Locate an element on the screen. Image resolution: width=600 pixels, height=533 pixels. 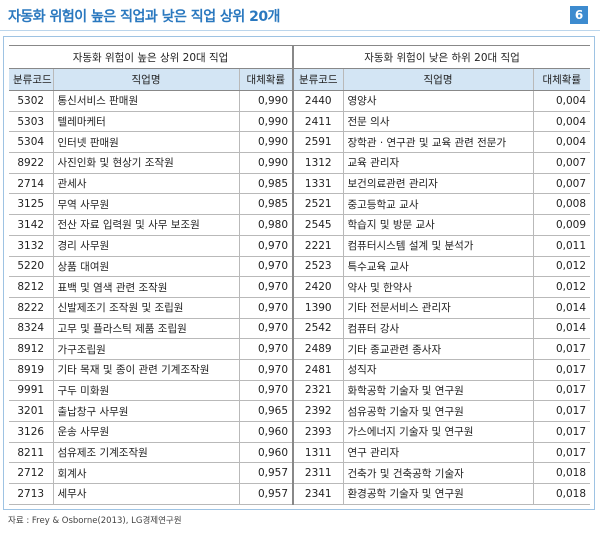
table-cell: 2714 is located at coordinates (31, 184).